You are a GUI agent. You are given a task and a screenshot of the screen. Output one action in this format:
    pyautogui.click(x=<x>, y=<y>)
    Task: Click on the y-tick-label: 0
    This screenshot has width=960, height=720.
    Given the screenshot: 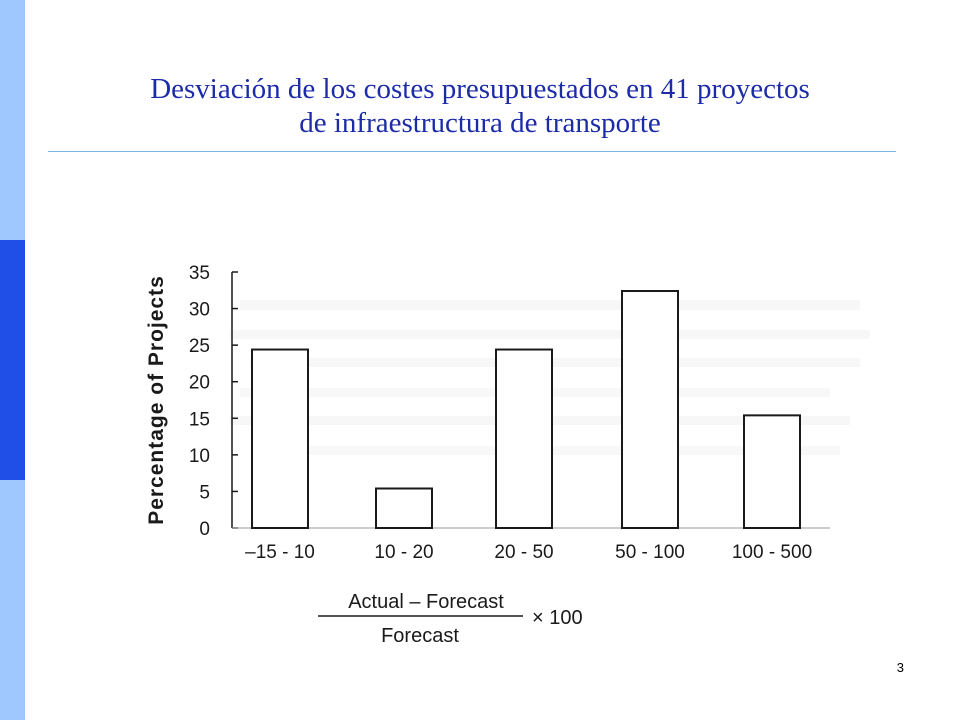 What is the action you would take?
    pyautogui.click(x=204, y=529)
    